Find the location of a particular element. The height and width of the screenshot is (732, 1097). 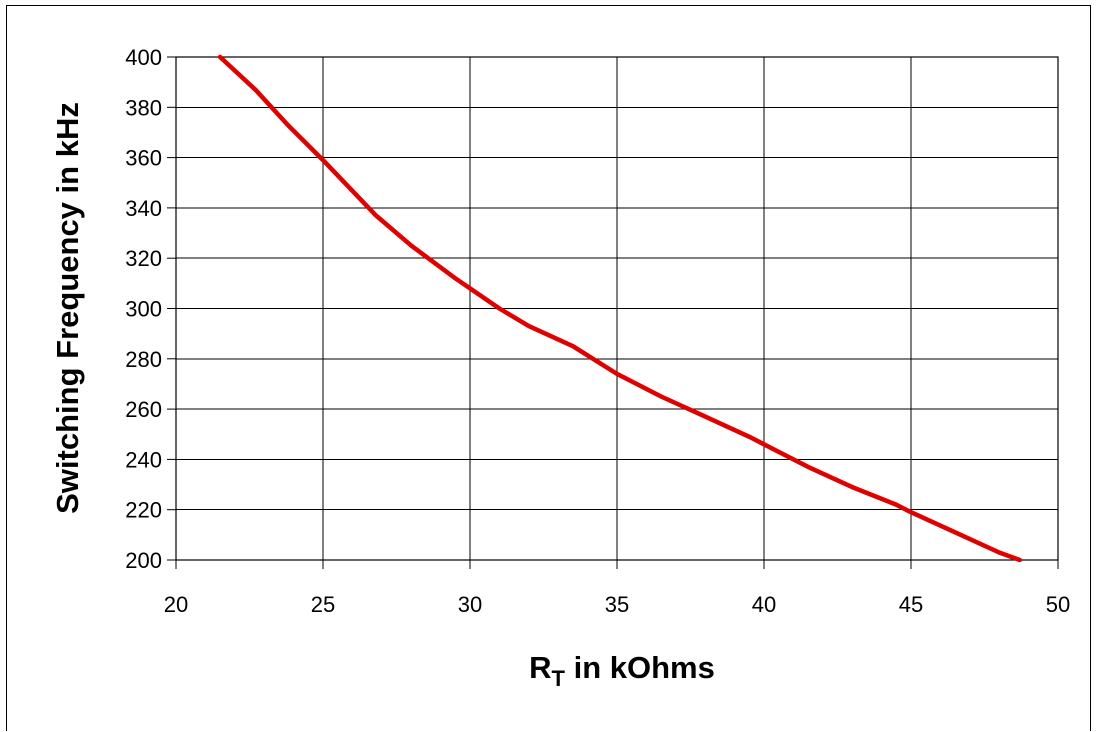

x-tick-label: 45 is located at coordinates (911, 604).